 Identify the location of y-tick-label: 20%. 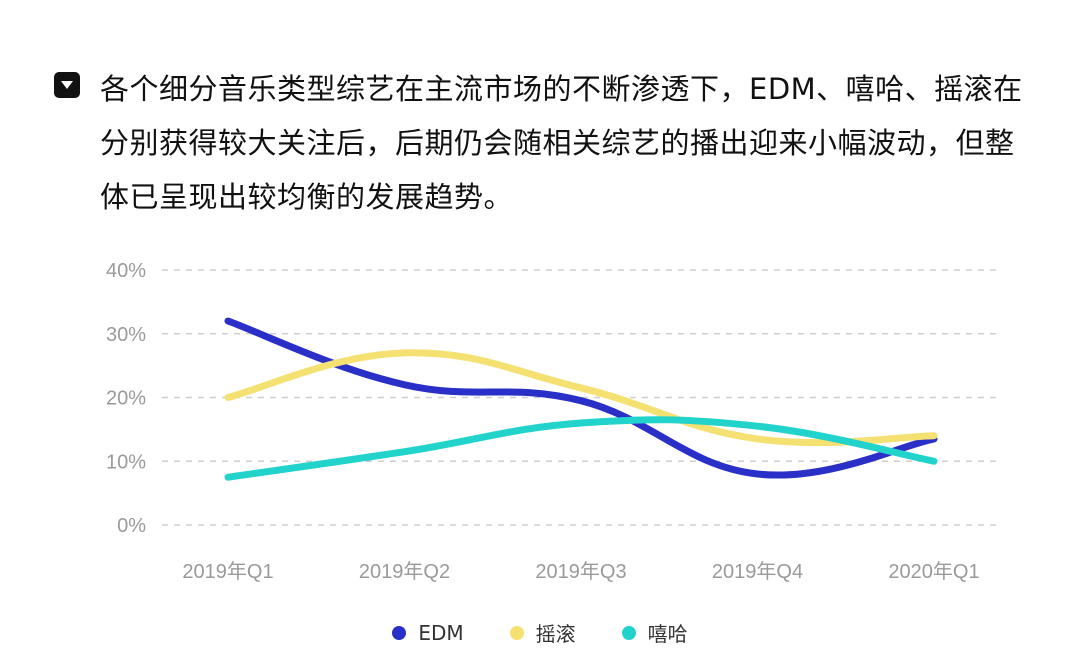
(126, 399).